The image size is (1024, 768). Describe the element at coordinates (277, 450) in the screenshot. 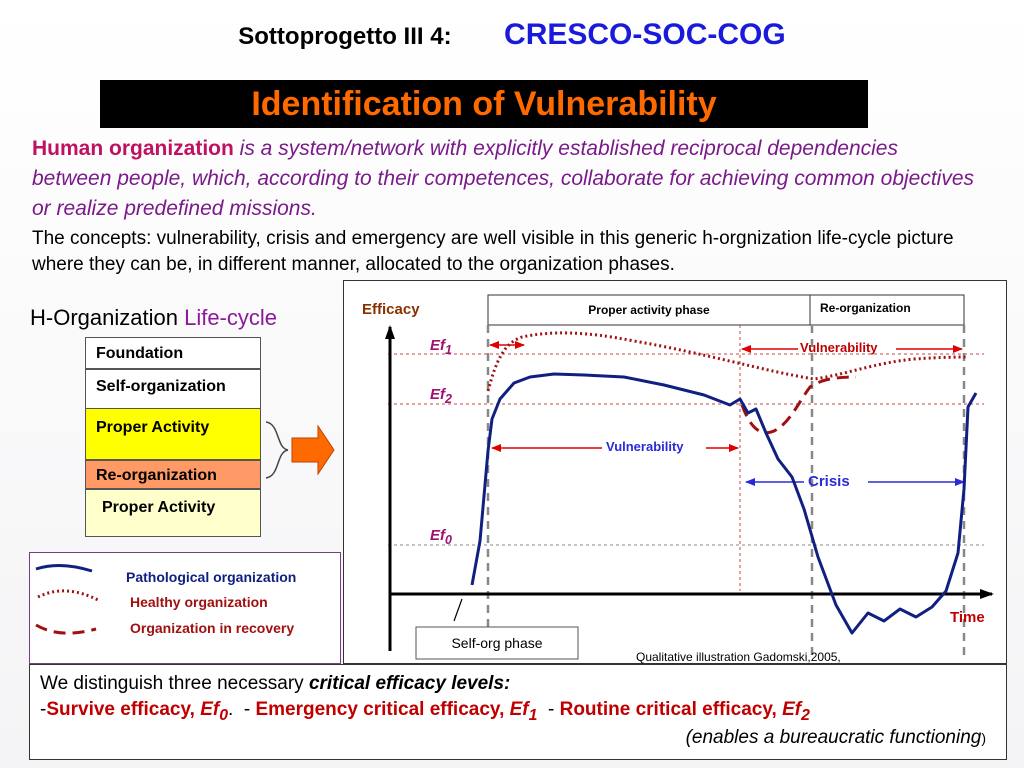

I see `brace-shape` at that location.